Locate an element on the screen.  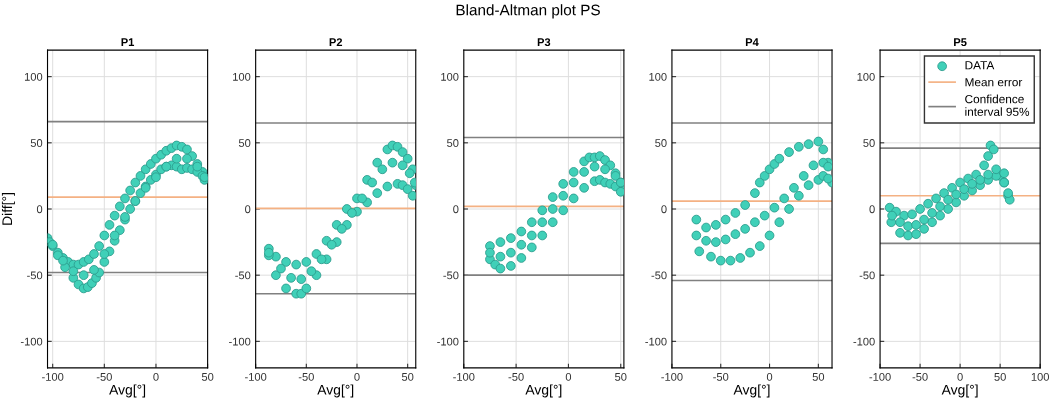
chart-title: P5 is located at coordinates (960, 42).